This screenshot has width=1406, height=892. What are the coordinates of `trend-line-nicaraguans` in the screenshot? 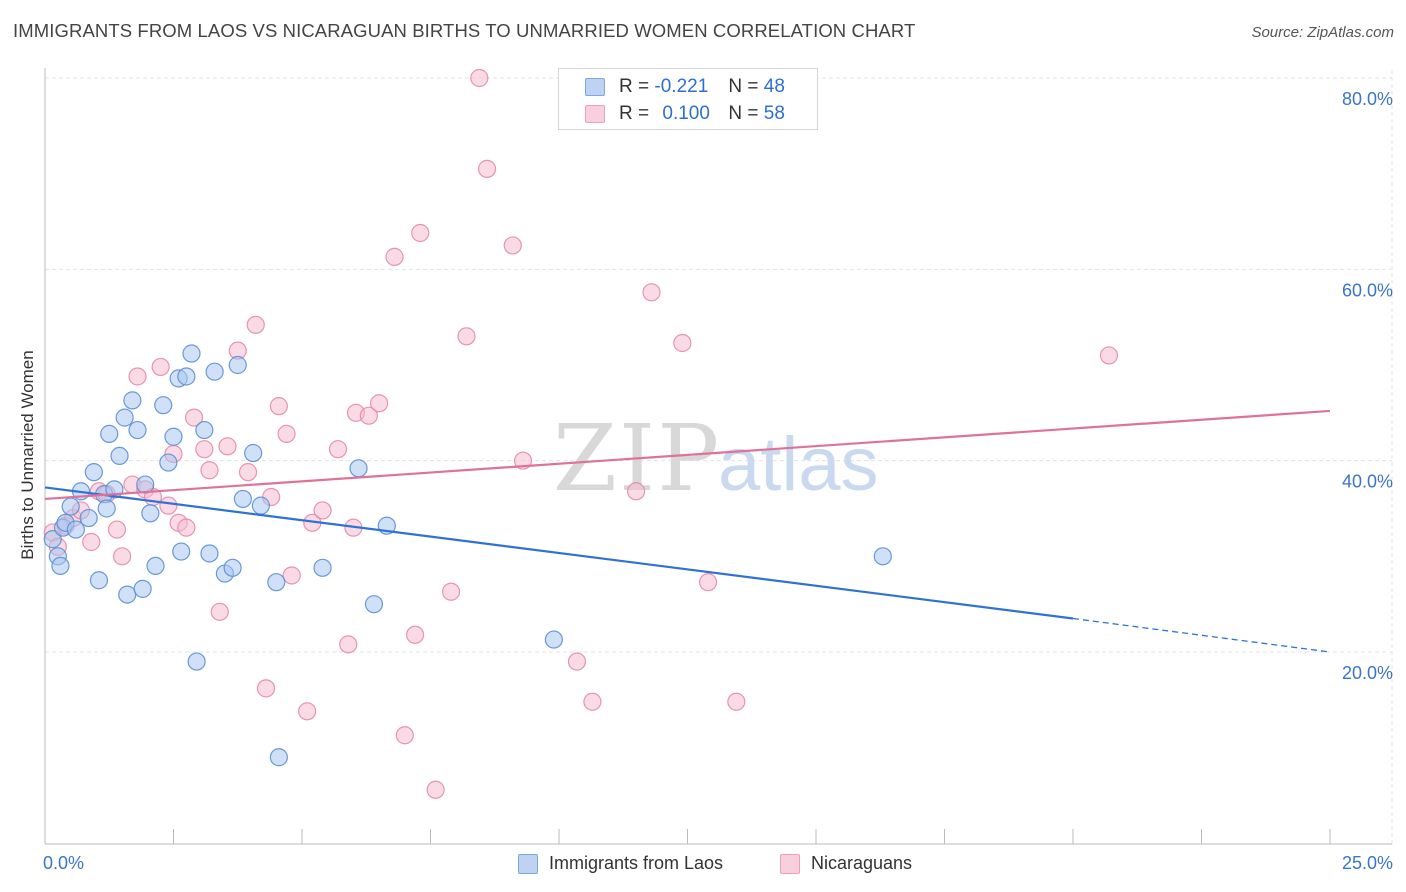 It's located at (687, 455).